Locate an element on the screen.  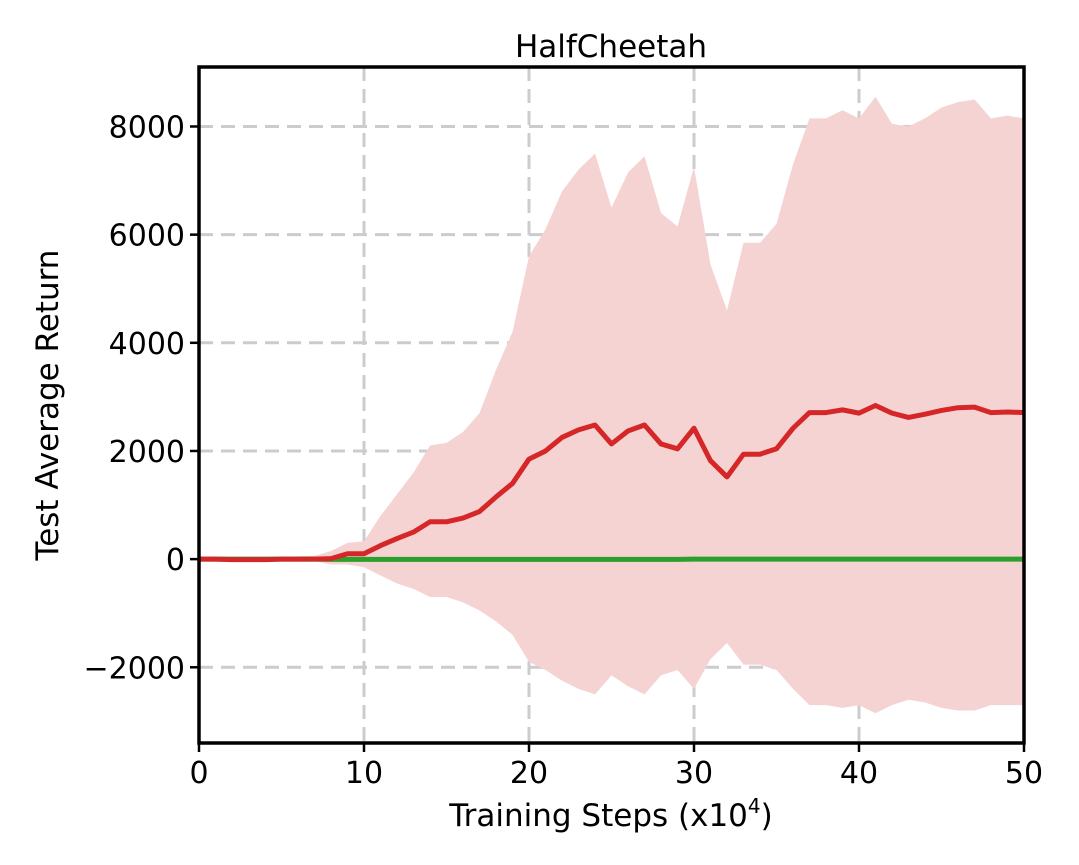
x-tick-label: 20 is located at coordinates (529, 773).